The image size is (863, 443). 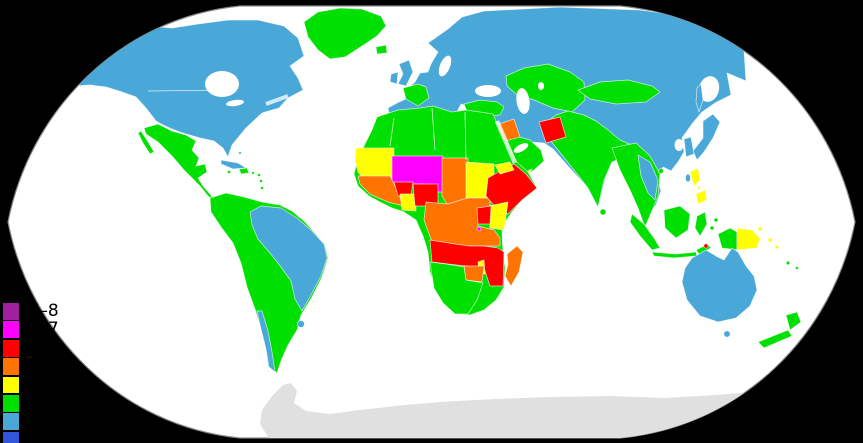 I want to click on legend-label-0-1: 0–1, so click(x=43, y=436).